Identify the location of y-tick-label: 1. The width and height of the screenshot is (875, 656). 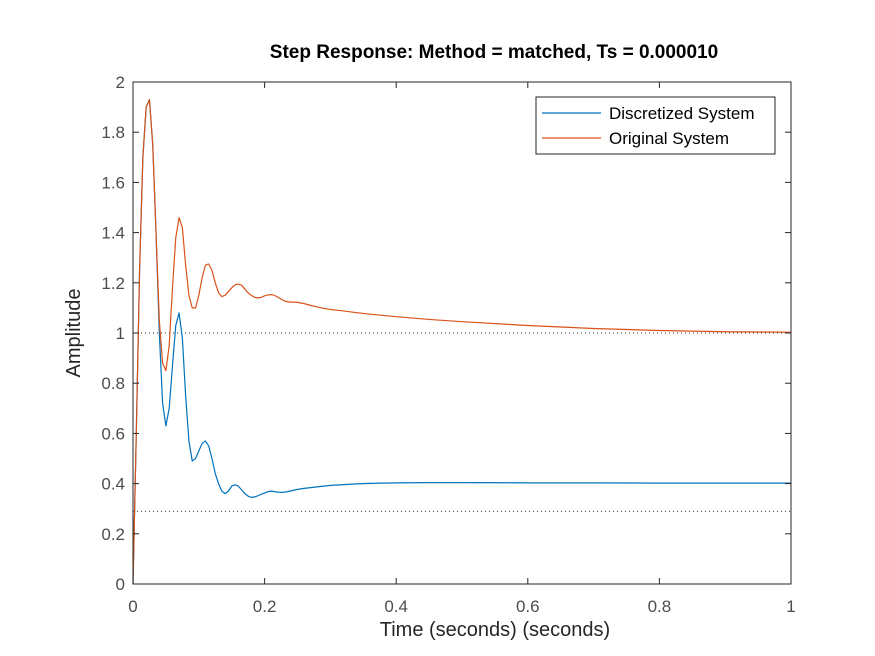
(120, 333).